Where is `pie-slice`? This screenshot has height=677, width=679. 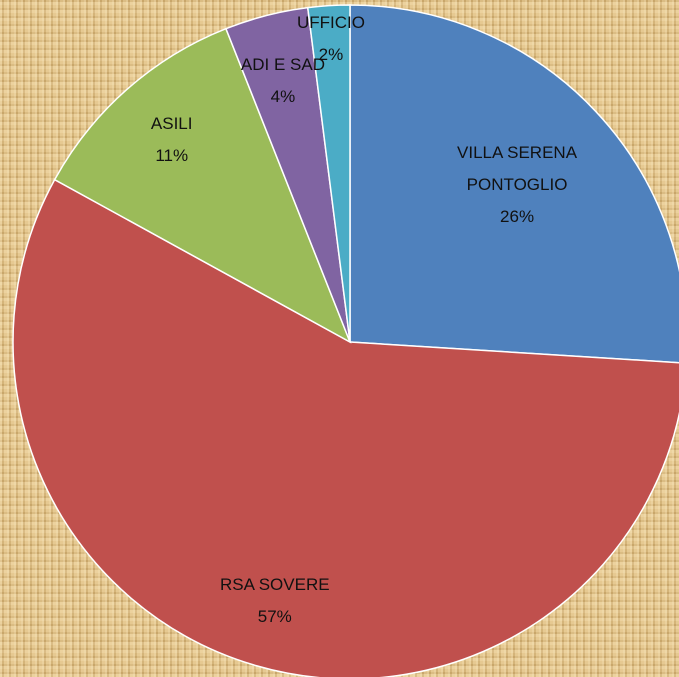 pie-slice is located at coordinates (328, 173).